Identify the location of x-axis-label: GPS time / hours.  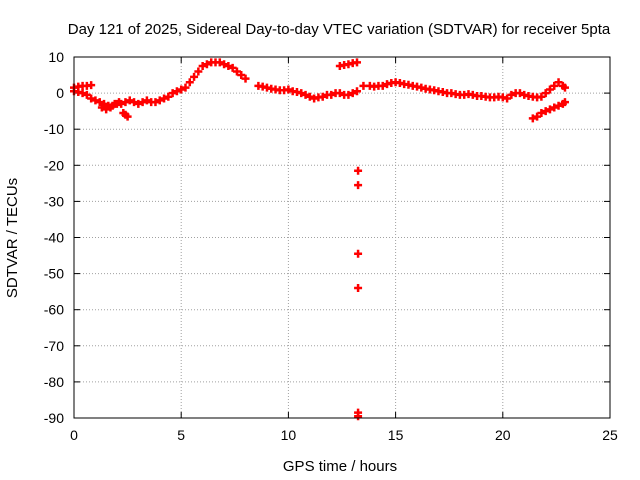
(340, 466).